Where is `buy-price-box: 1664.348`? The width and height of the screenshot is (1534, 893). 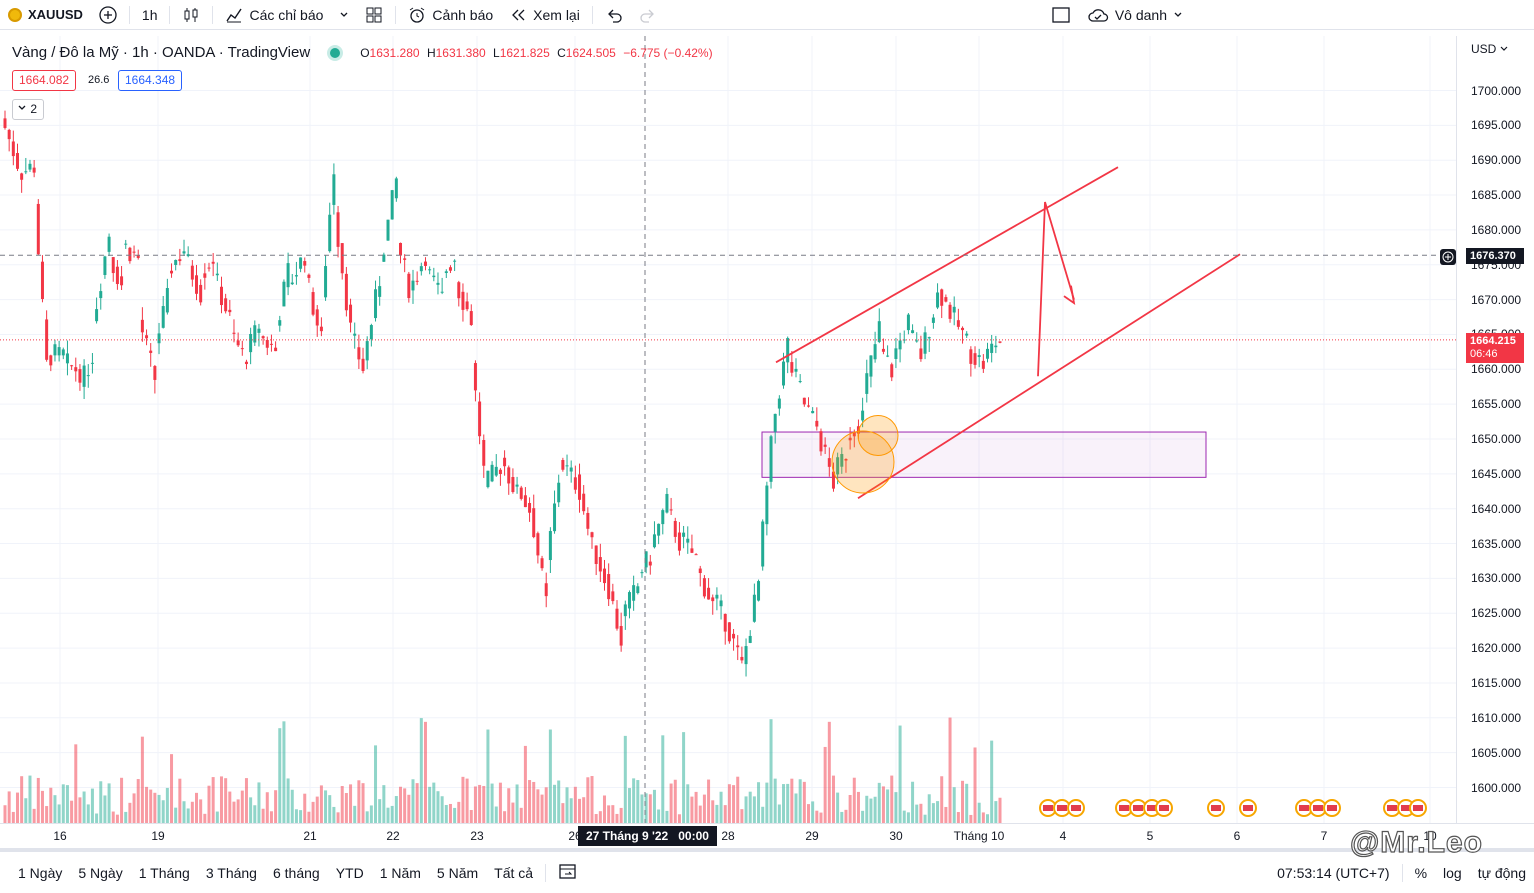 buy-price-box: 1664.348 is located at coordinates (150, 80).